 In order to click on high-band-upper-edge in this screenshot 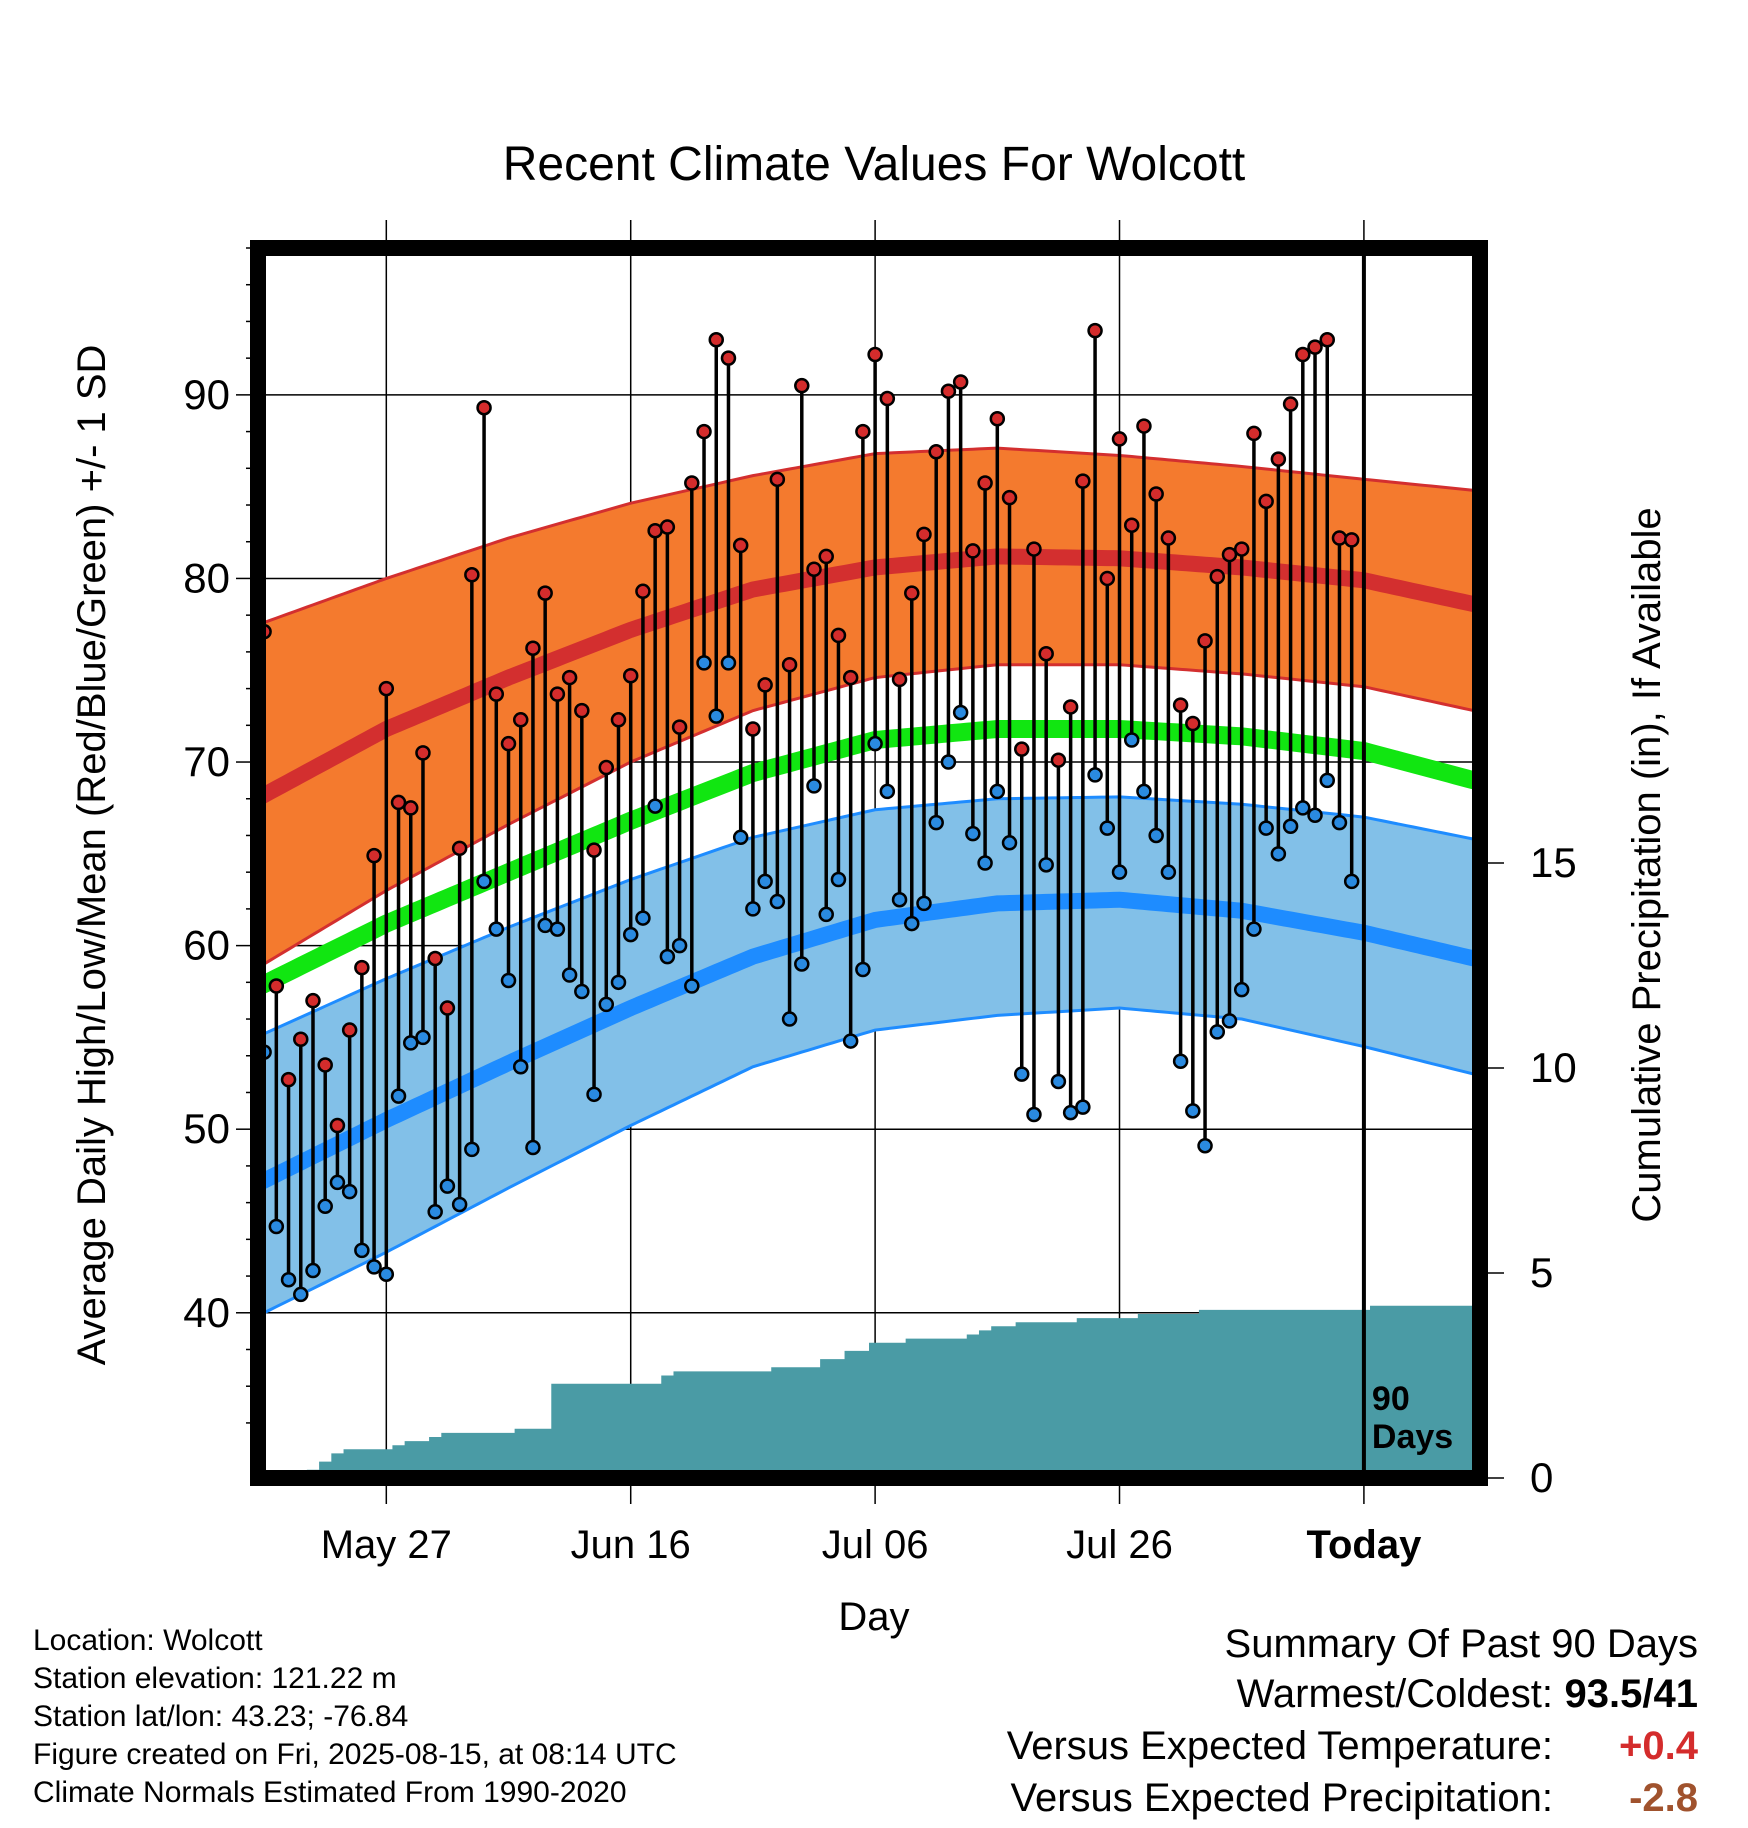, I will do `click(869, 535)`.